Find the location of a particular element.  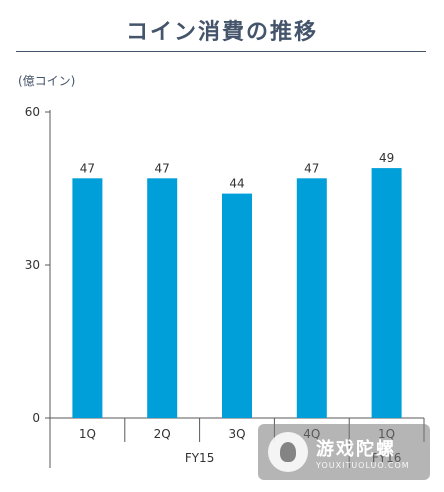

y-axis-unit-label: (億コイン) is located at coordinates (47, 81).